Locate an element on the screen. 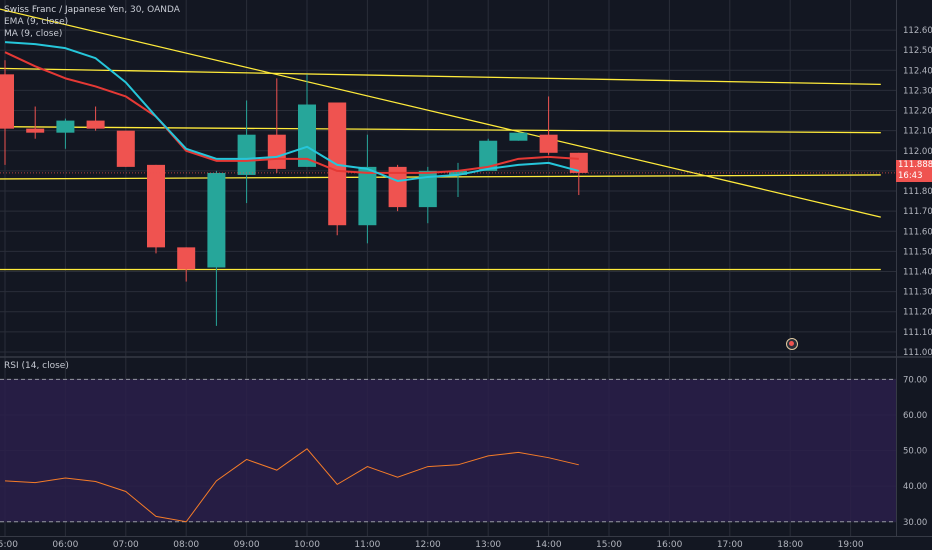  price-tick-label: 112.600 is located at coordinates (917, 31).